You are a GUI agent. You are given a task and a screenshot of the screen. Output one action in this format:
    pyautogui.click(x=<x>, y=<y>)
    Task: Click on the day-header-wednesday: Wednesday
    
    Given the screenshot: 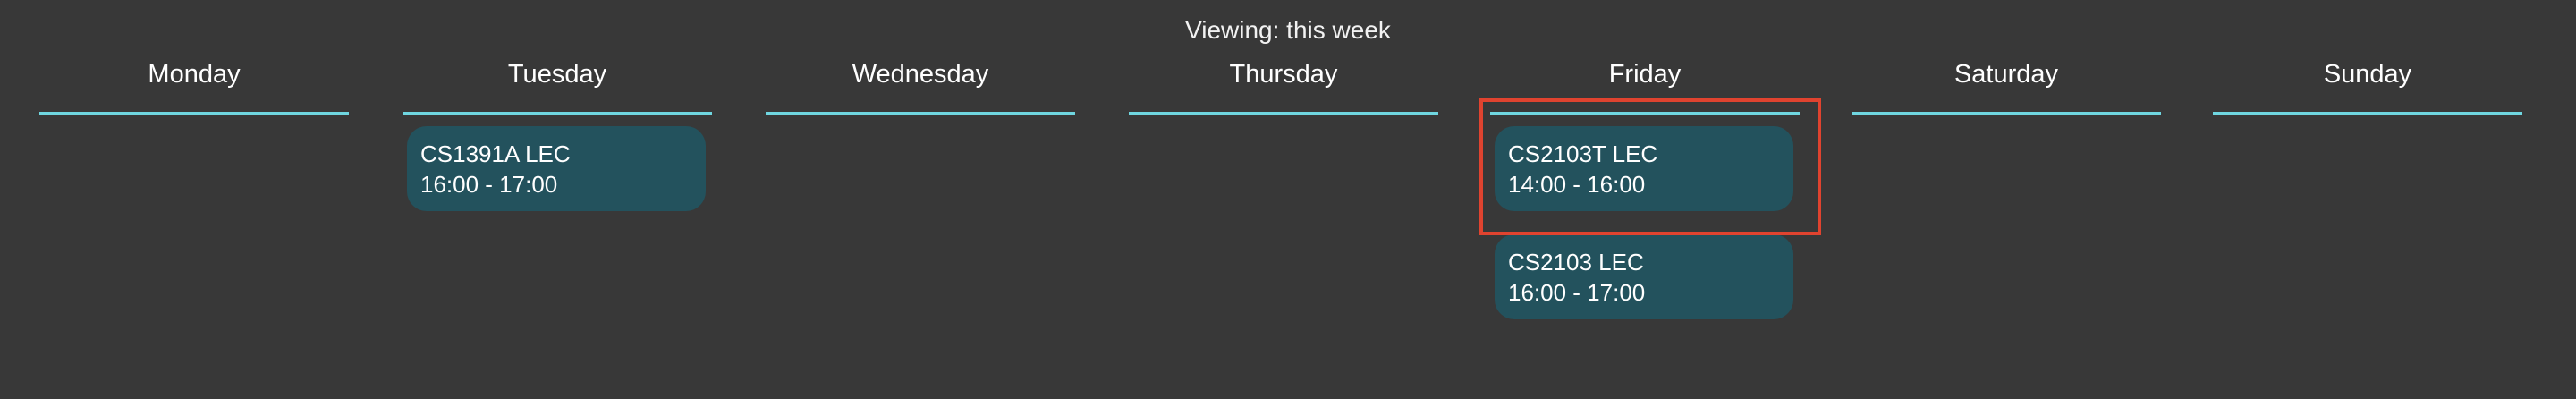 What is the action you would take?
    pyautogui.click(x=920, y=75)
    